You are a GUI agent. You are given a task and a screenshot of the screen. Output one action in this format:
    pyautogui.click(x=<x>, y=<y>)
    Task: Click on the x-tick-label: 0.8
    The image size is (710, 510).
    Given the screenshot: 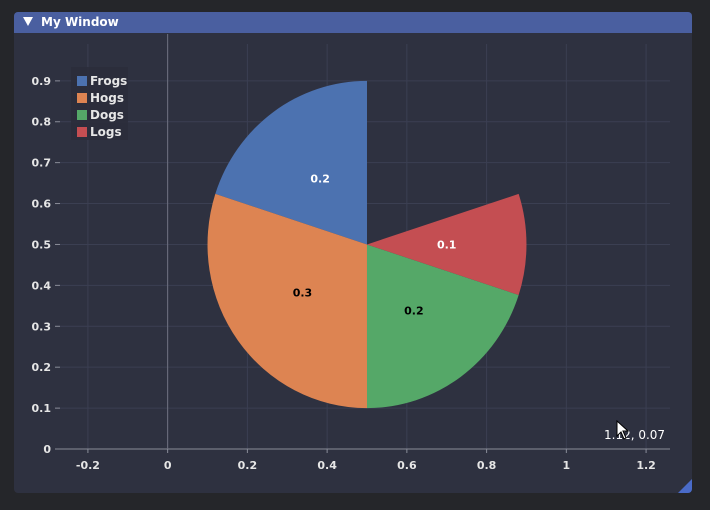 What is the action you would take?
    pyautogui.click(x=487, y=465)
    